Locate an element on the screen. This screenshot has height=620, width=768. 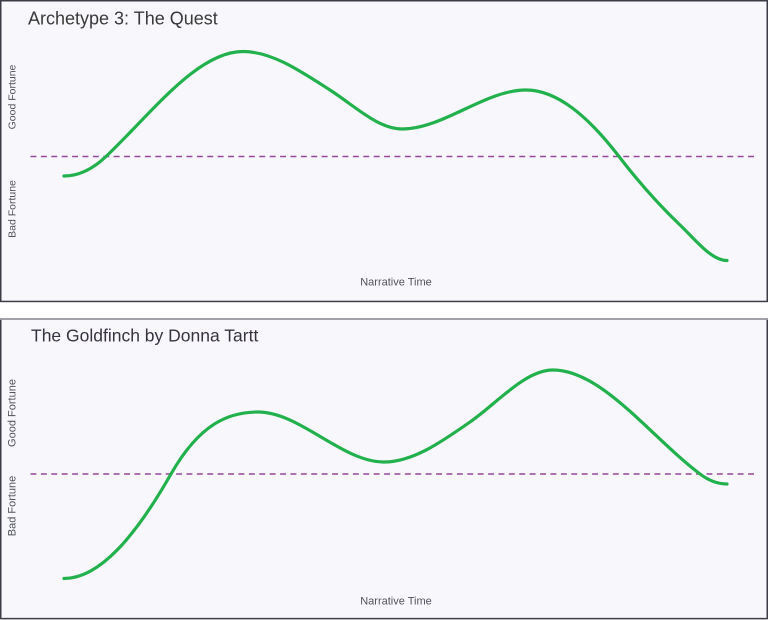
svg-text: Archetype 3: The Quest is located at coordinates (123, 18).